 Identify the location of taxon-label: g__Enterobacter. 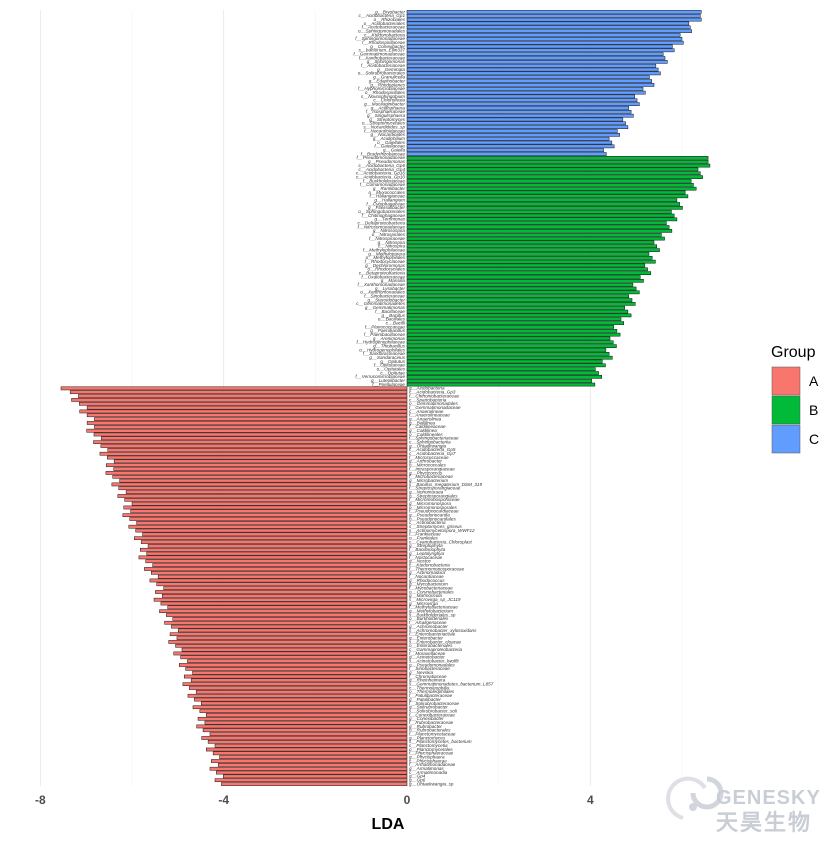
(426, 637).